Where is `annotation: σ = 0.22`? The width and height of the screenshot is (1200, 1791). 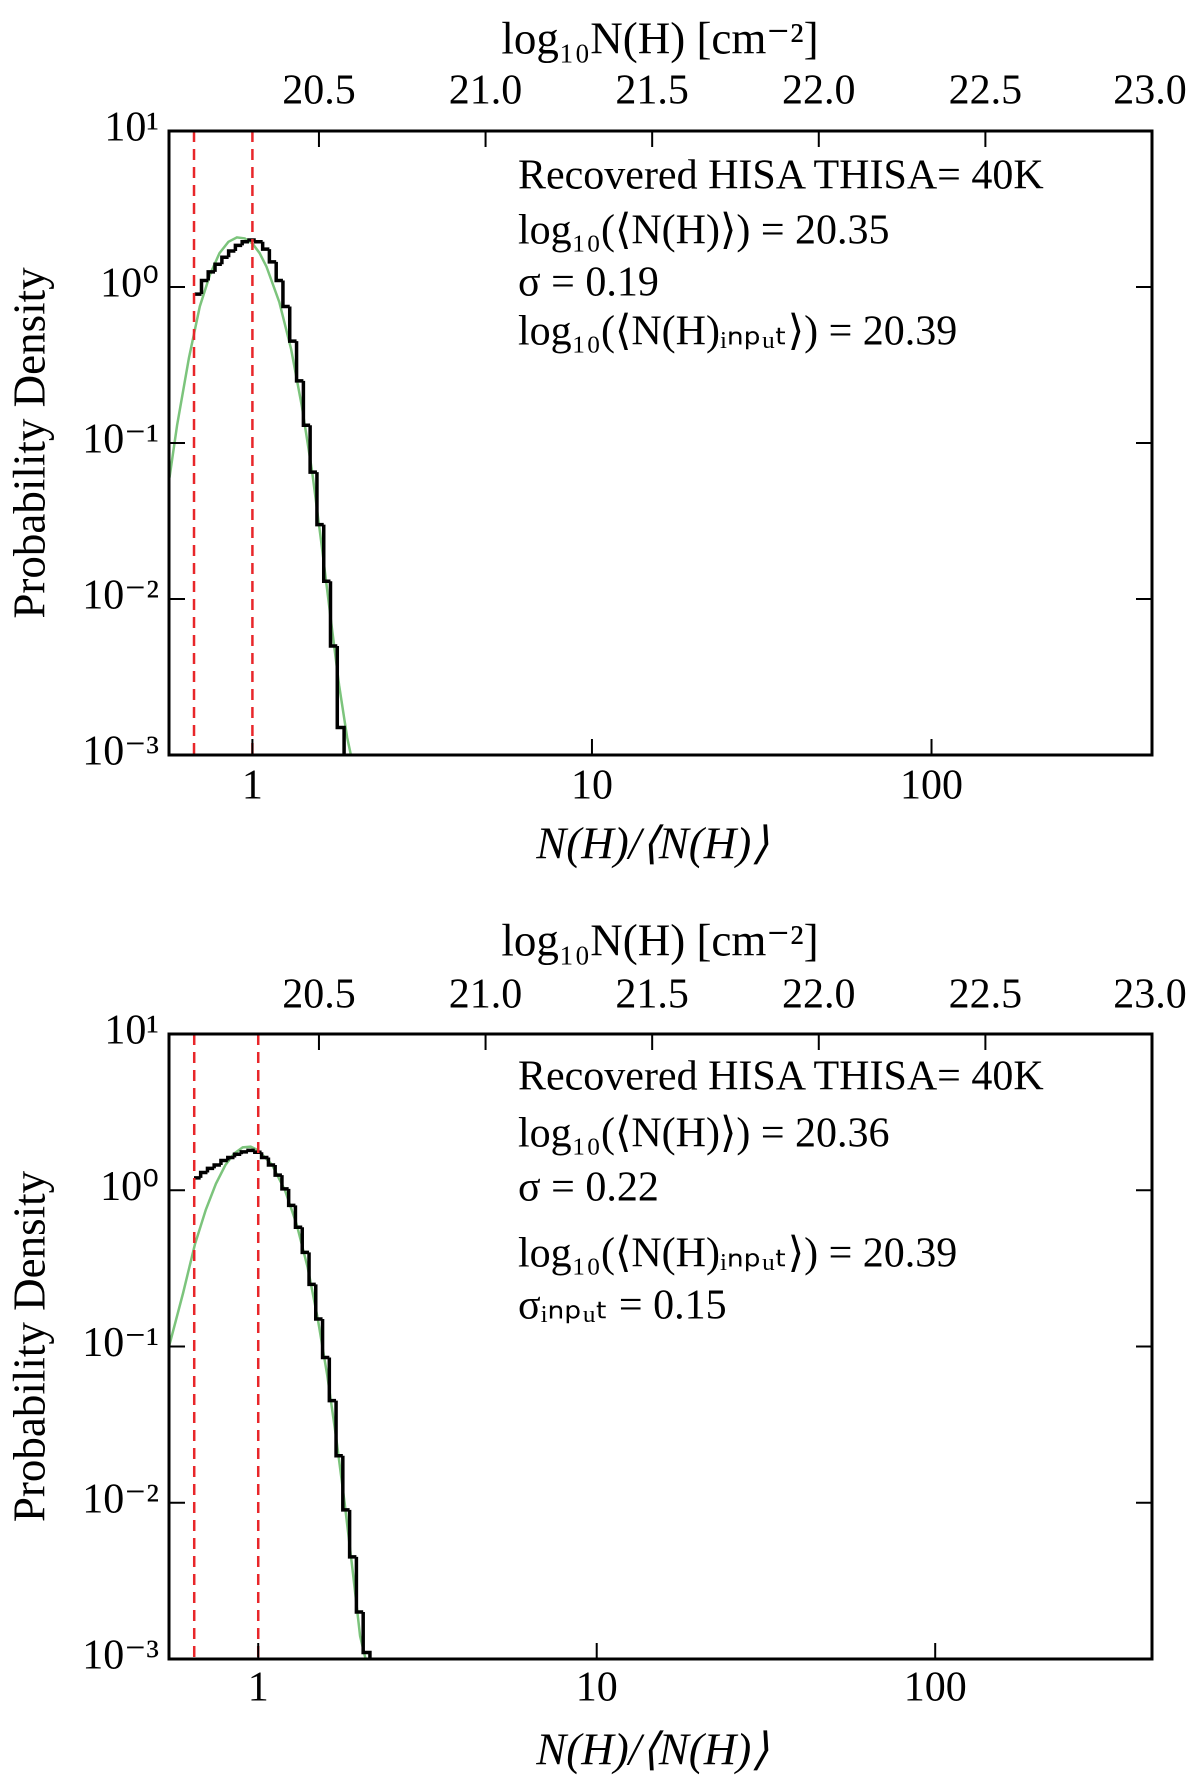 annotation: σ = 0.22 is located at coordinates (588, 1188).